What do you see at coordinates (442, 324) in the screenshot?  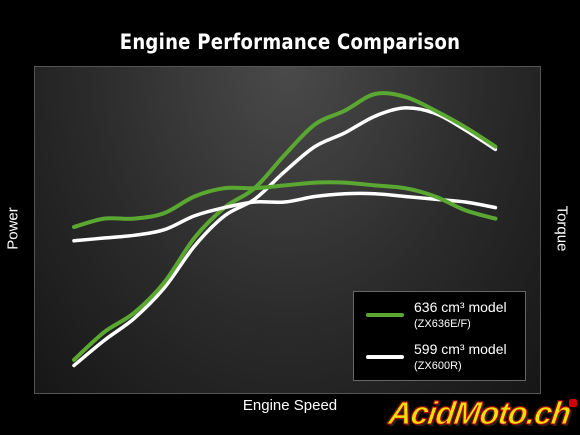 I see `legend-sublabel-636: (ZX636E/F)` at bounding box center [442, 324].